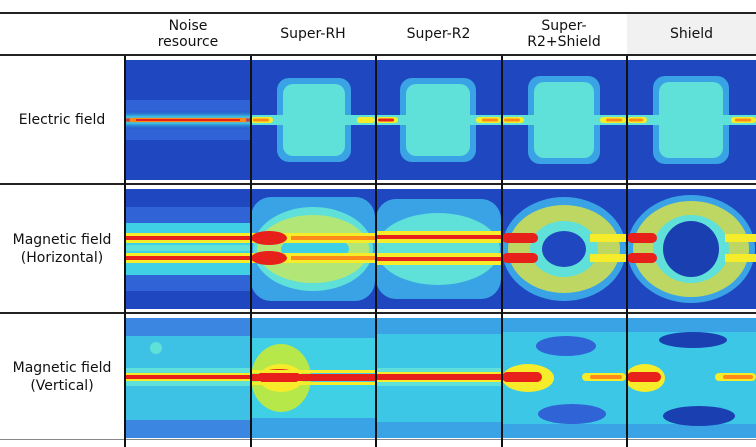 The height and width of the screenshot is (447, 756). I want to click on heatmap-magnetic-vertical-shield, so click(691, 378).